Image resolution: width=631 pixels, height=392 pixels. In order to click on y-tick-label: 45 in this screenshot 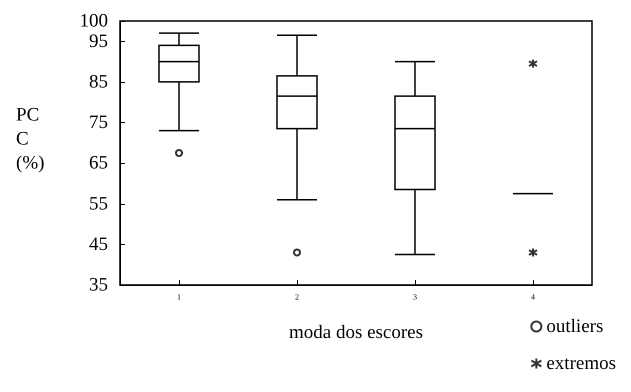, I will do `click(98, 244)`.